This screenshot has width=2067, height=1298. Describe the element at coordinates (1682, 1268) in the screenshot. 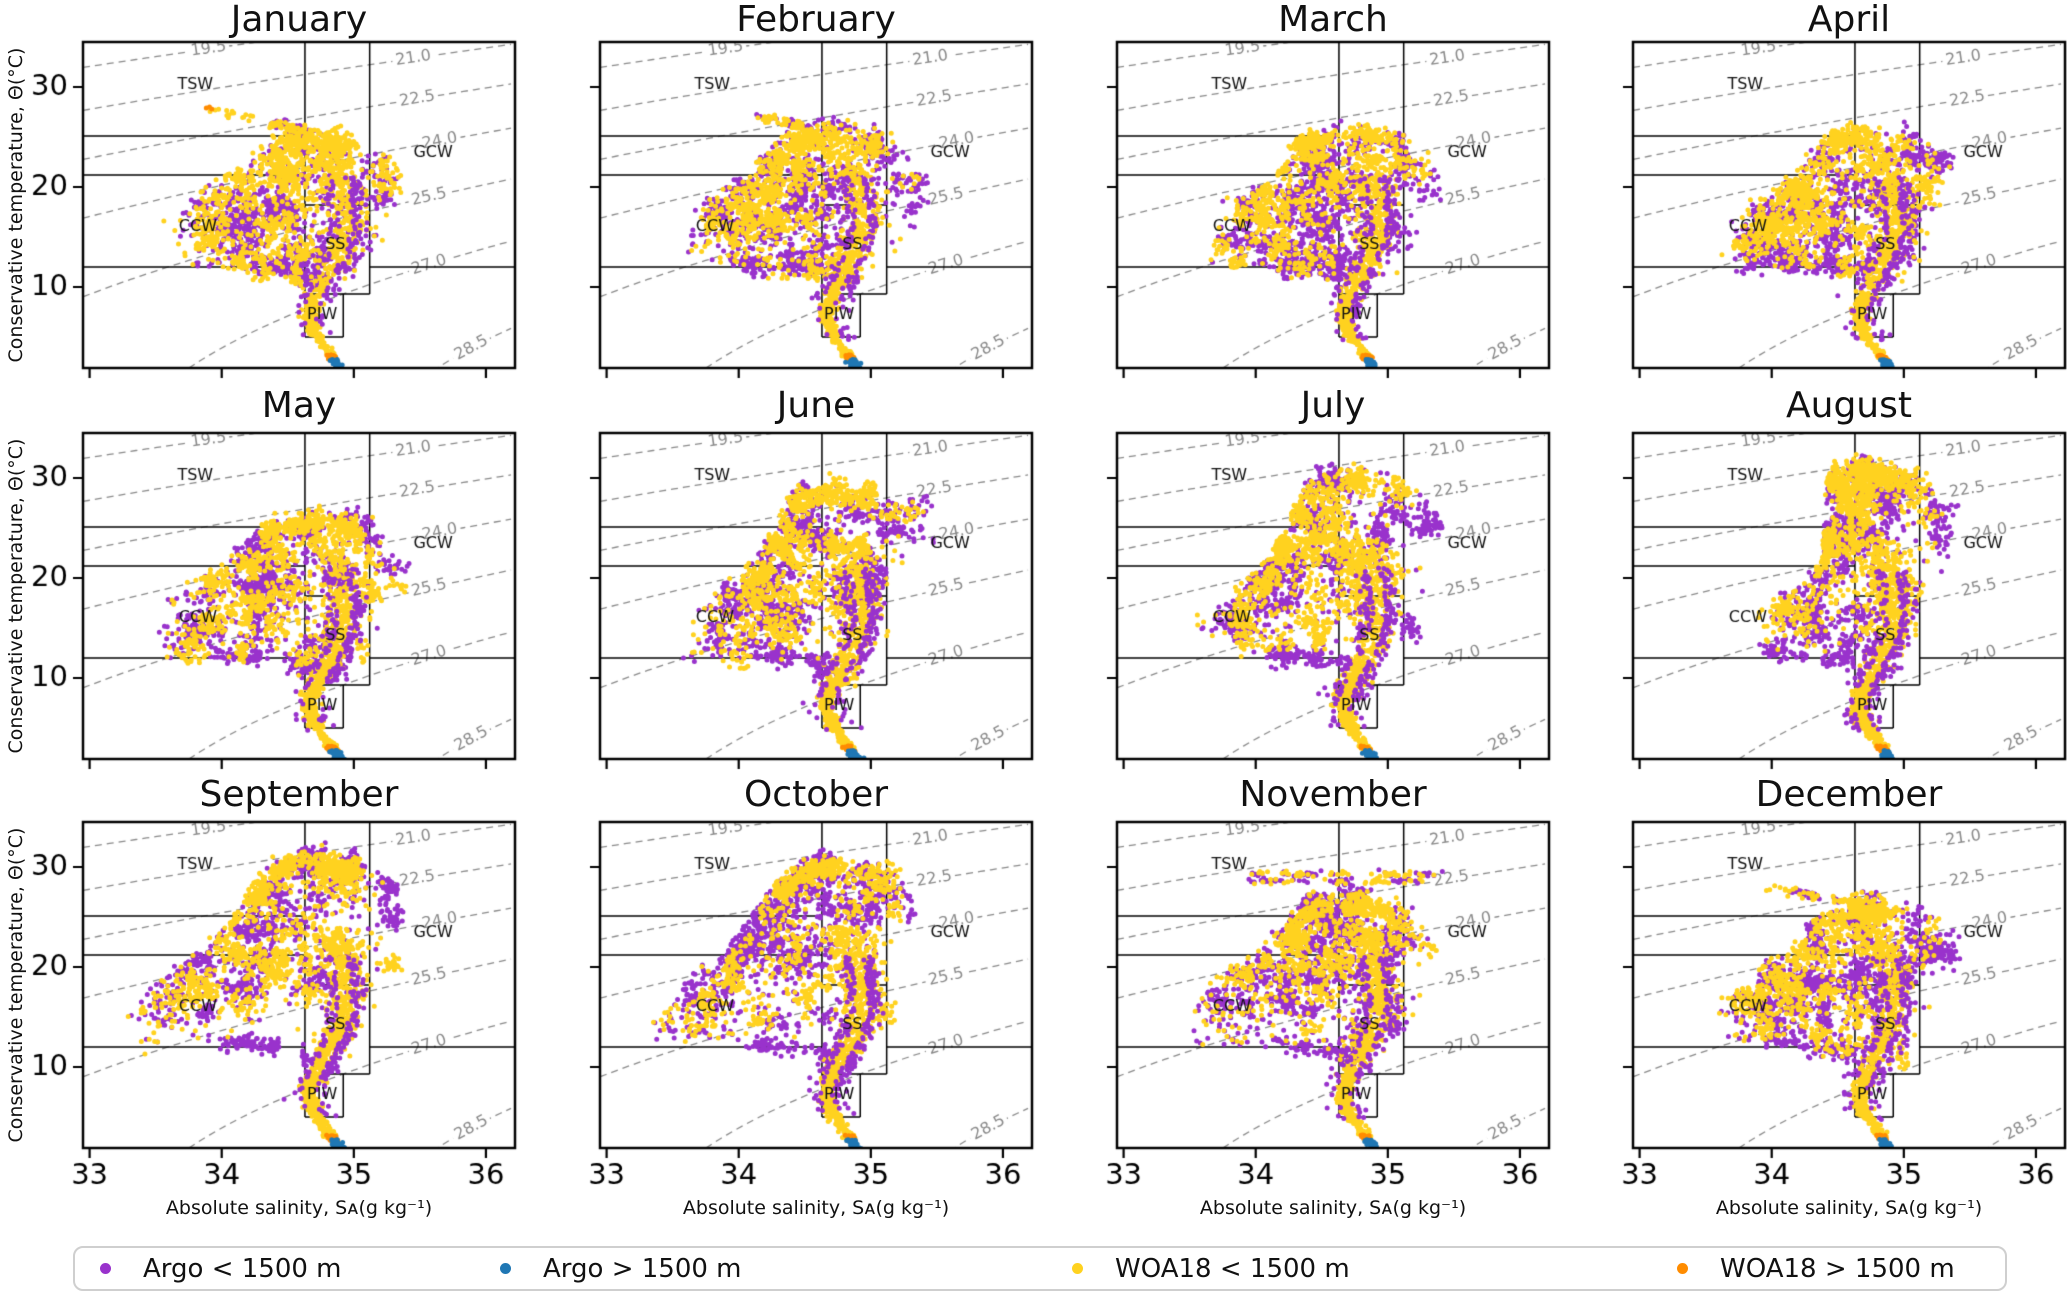

I see `woa18-deep-marker-icon` at that location.